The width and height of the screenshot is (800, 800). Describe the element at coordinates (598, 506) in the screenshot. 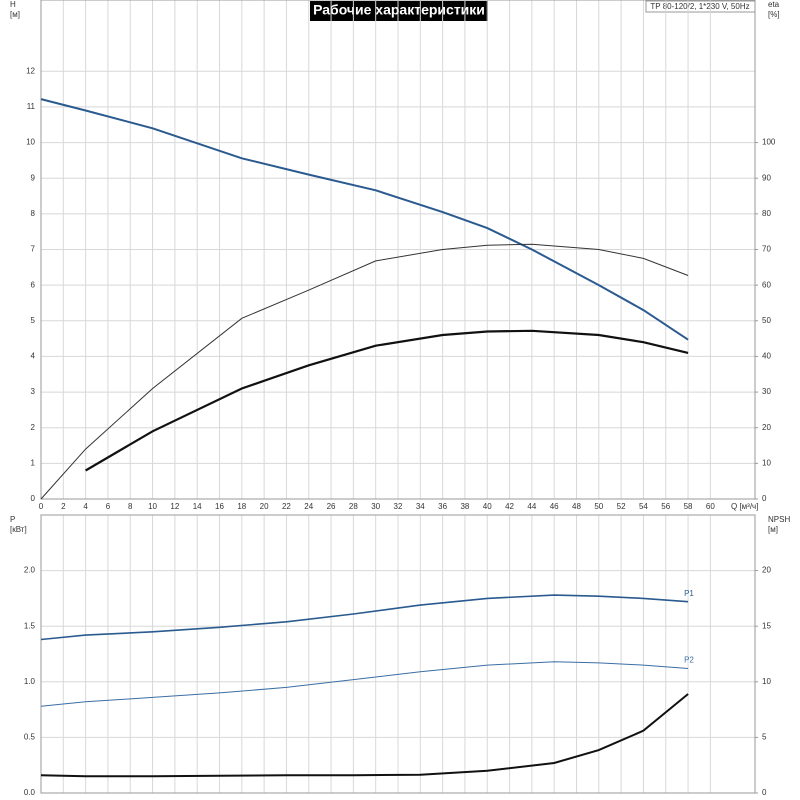

I see `x-tick-label: 50` at that location.